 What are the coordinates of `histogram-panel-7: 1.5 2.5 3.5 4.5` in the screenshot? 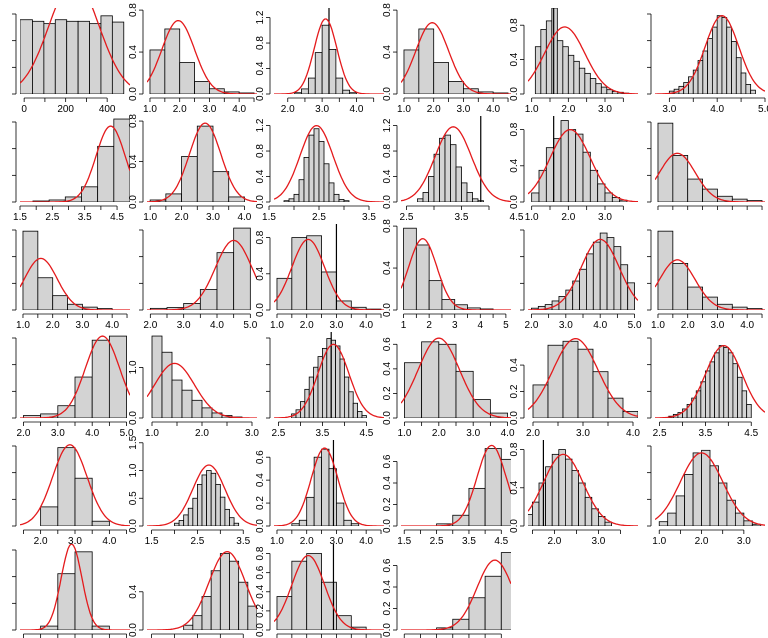 It's located at (71, 170).